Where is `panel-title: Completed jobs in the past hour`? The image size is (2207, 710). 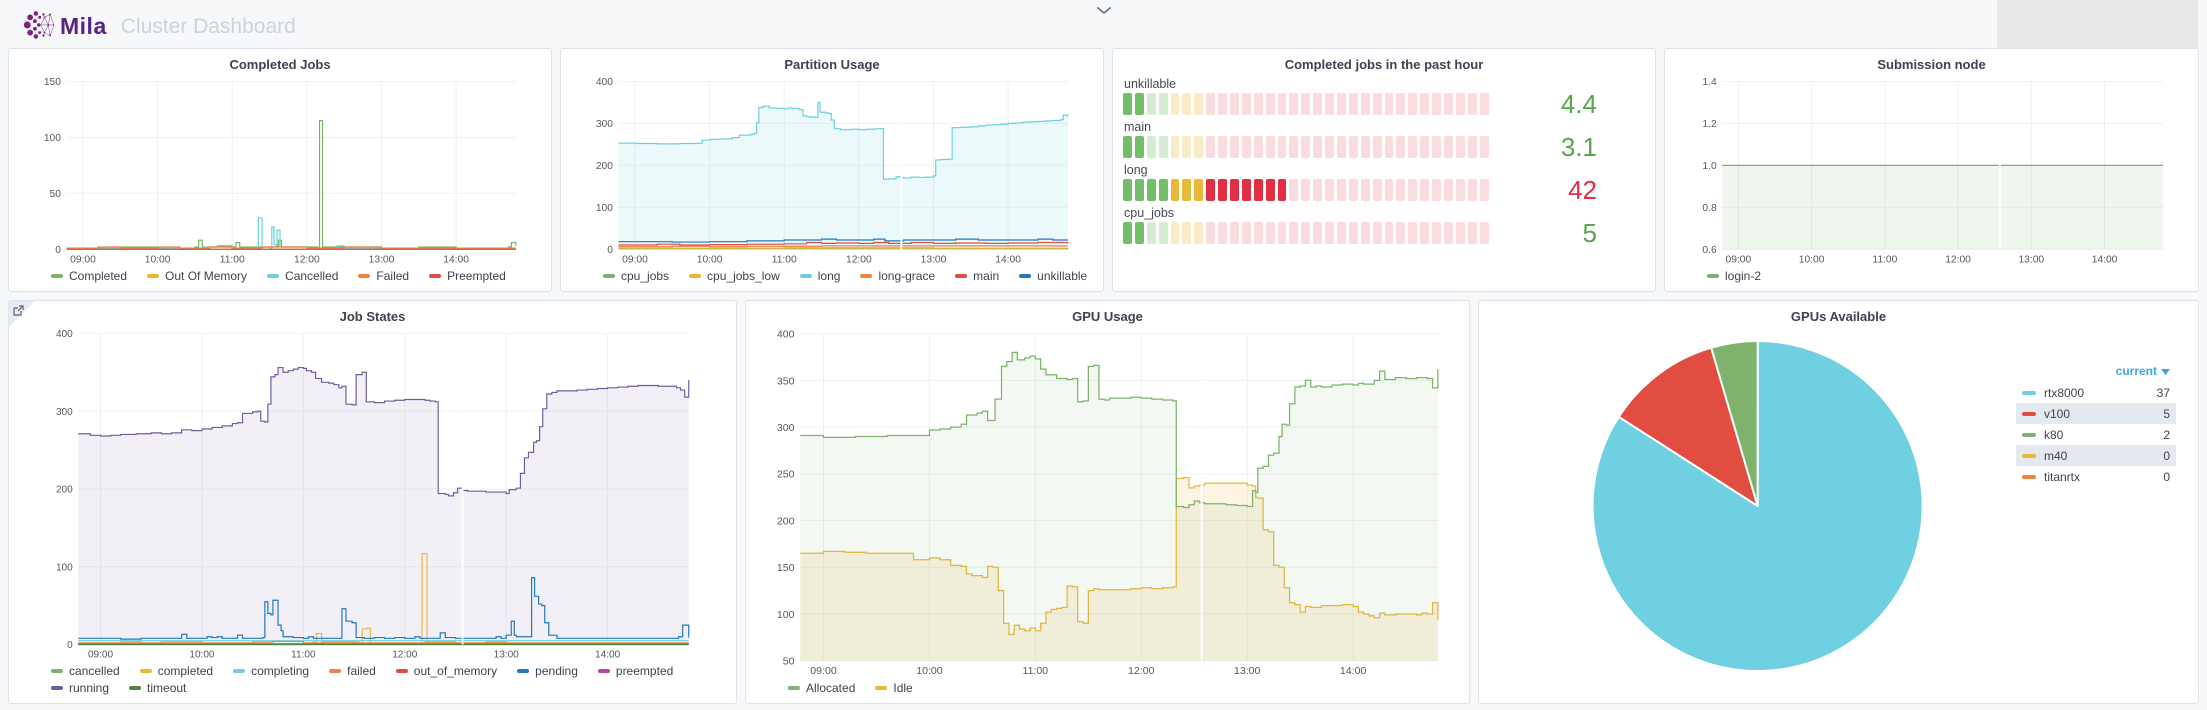
panel-title: Completed jobs in the past hour is located at coordinates (1384, 64).